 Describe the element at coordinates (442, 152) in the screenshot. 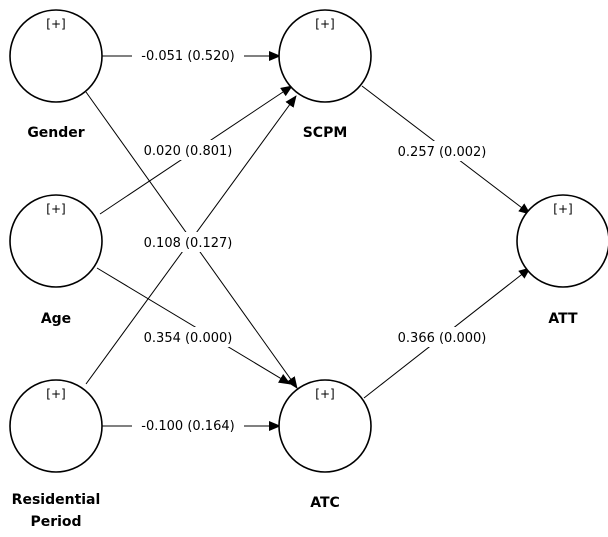

I see `path-label-scpm-att: 0.257 (0.002)` at that location.